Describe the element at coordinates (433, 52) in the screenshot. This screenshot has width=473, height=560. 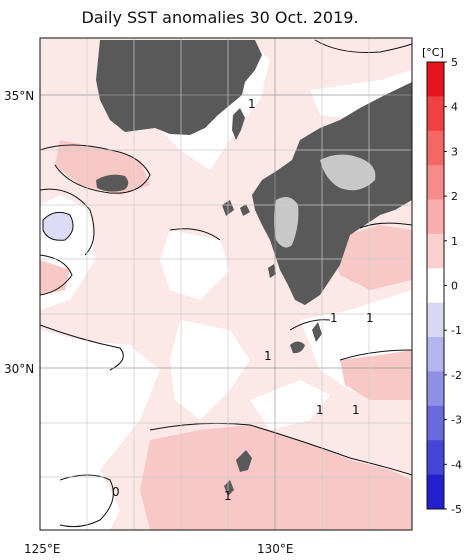
I see `colorbar-unit: [°C]` at that location.